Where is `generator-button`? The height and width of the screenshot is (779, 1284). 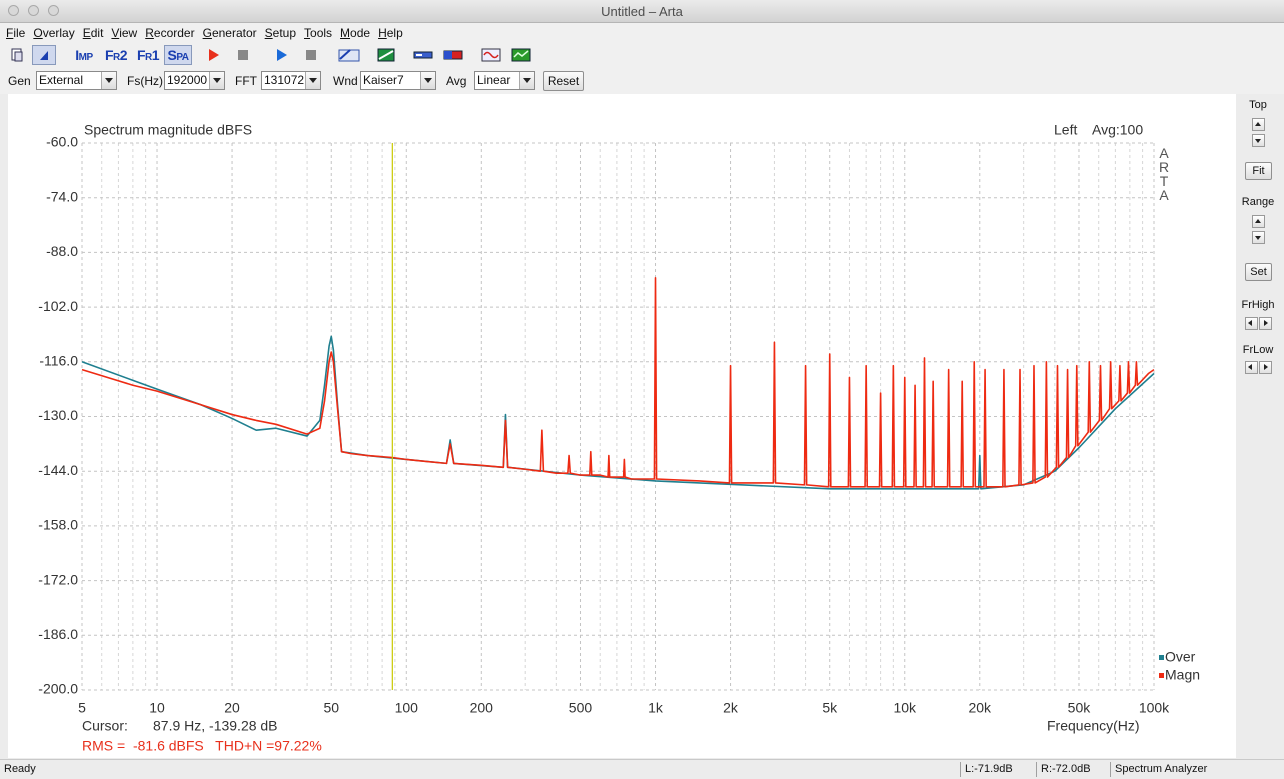
generator-button is located at coordinates (491, 55).